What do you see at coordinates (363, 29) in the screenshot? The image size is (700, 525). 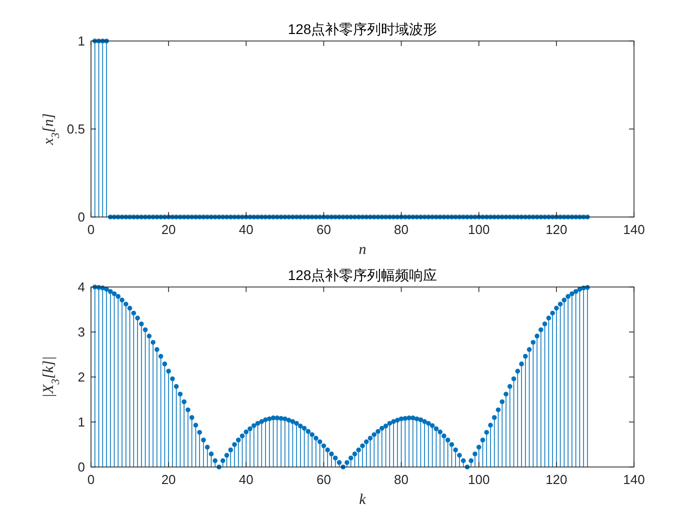 I see `chart-title: 128点补零序列时域波形` at bounding box center [363, 29].